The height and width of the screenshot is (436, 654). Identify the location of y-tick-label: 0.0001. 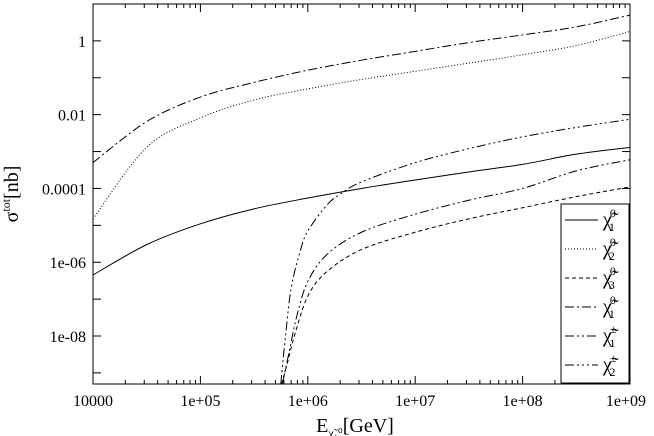
(64, 189).